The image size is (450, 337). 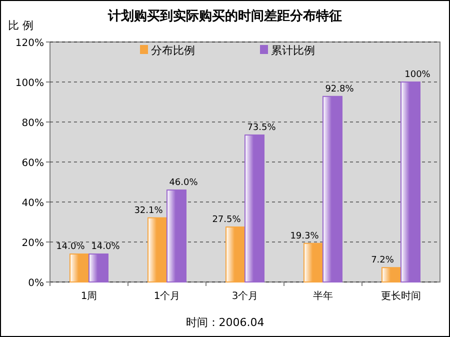 I want to click on data-label: 46.0%, so click(x=183, y=183).